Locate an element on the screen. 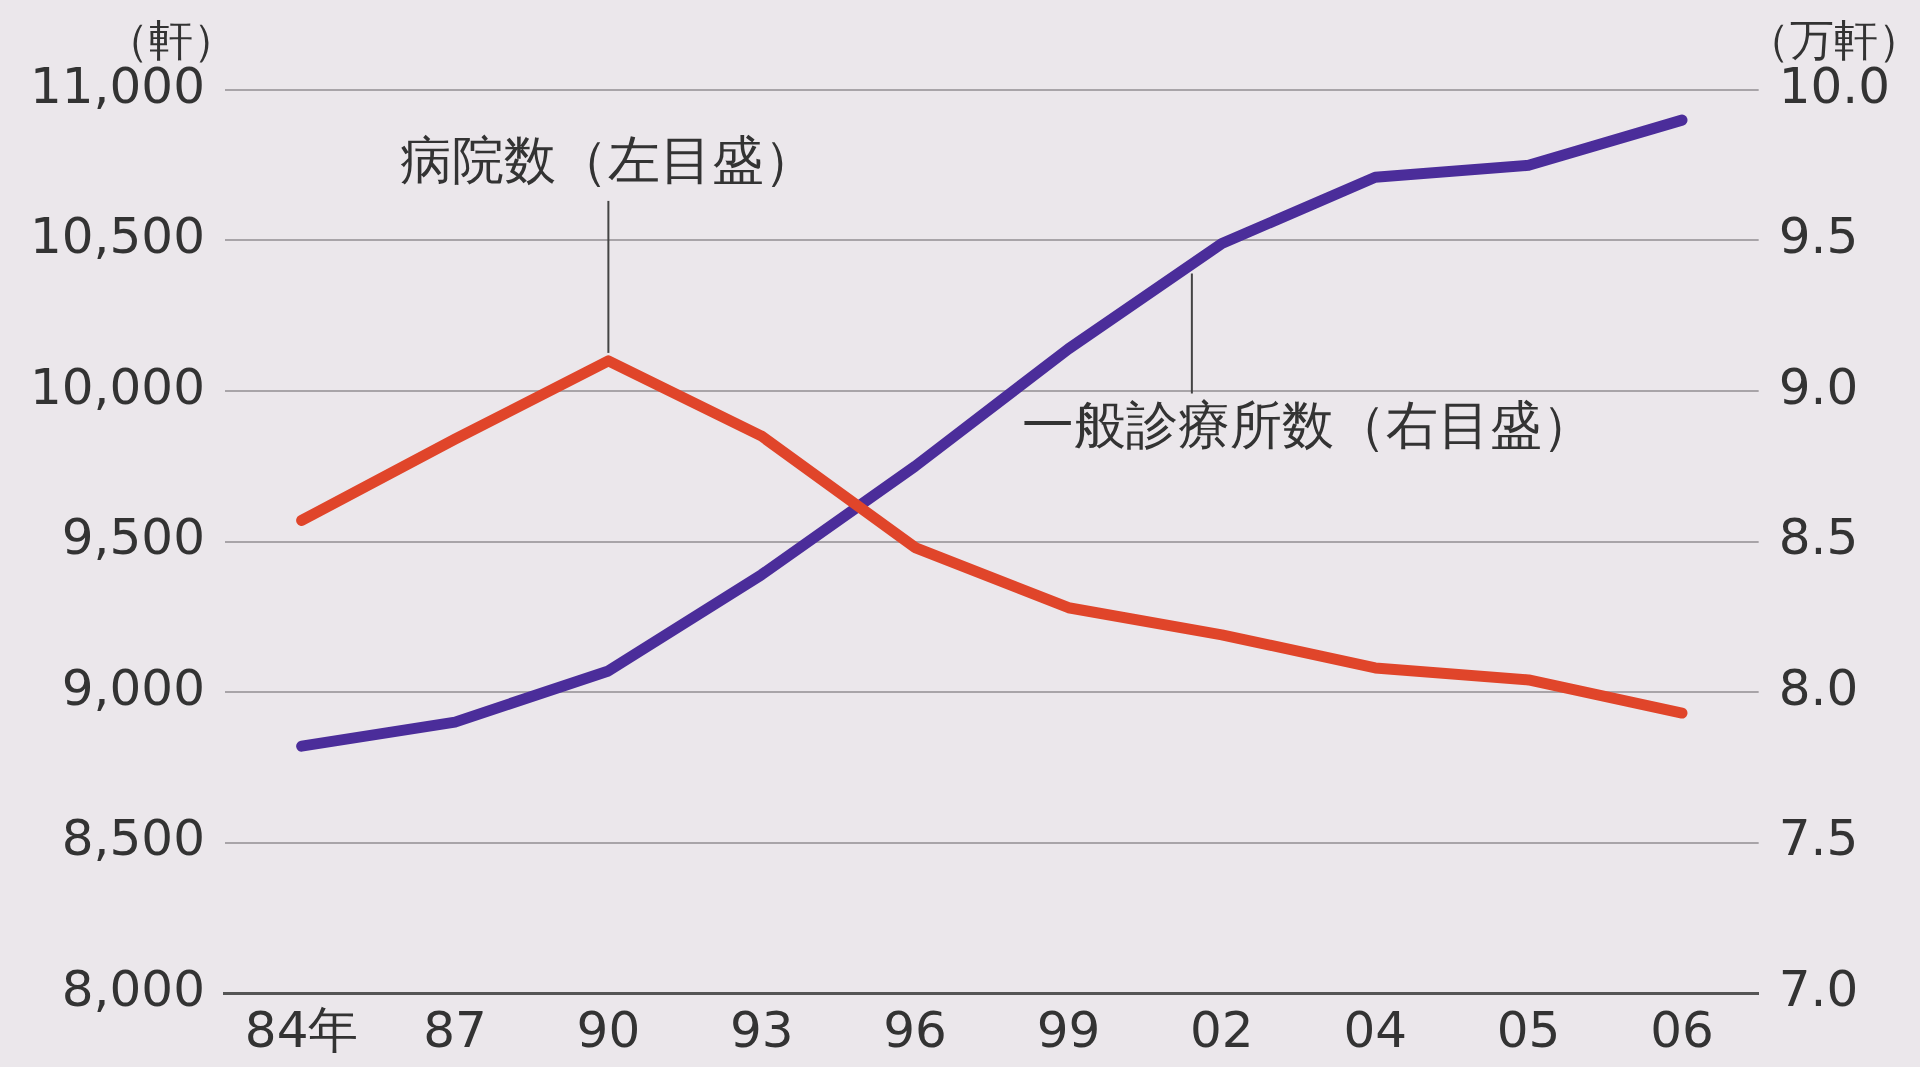 The height and width of the screenshot is (1067, 1920). y-tick-label: 9,000 is located at coordinates (133, 687).